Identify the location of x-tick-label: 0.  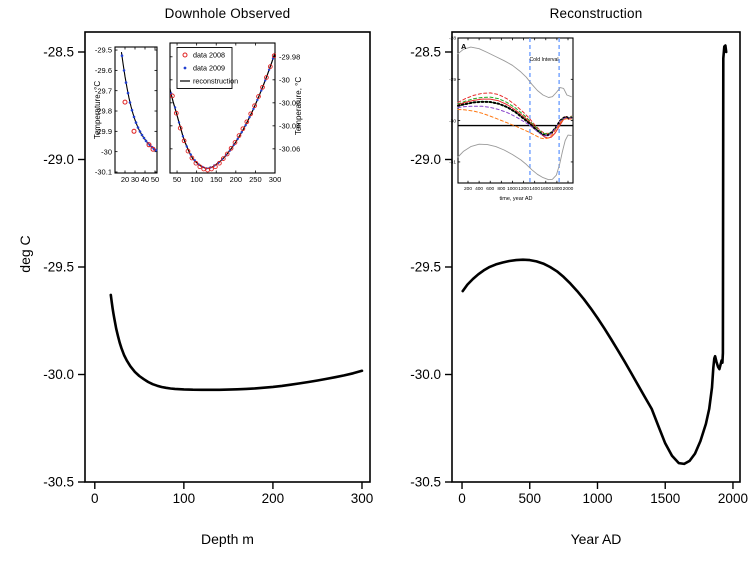
(95, 498).